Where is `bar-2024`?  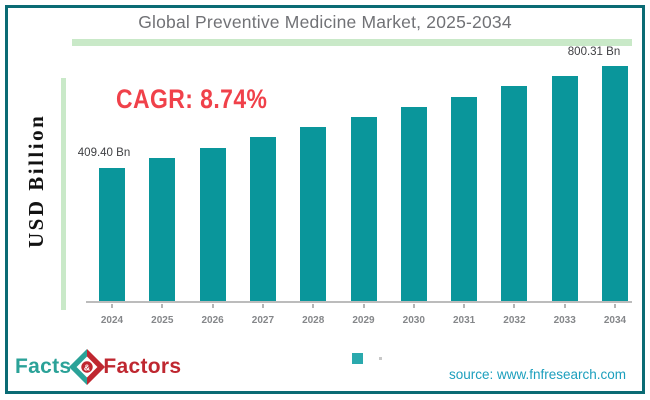
bar-2024 is located at coordinates (112, 234).